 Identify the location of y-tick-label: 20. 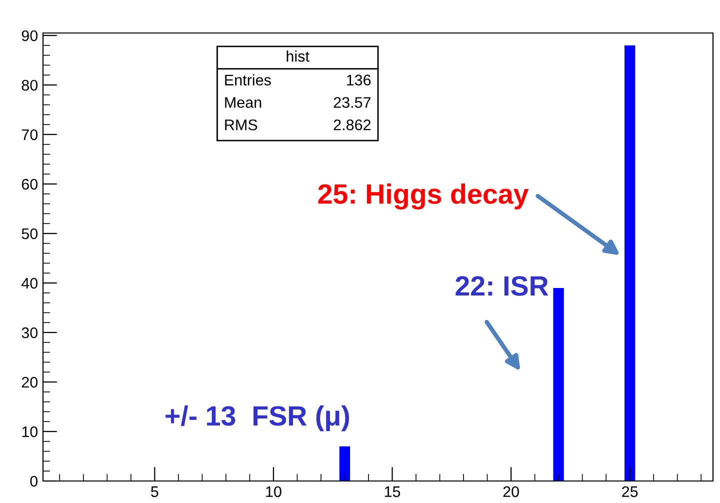
(30, 382).